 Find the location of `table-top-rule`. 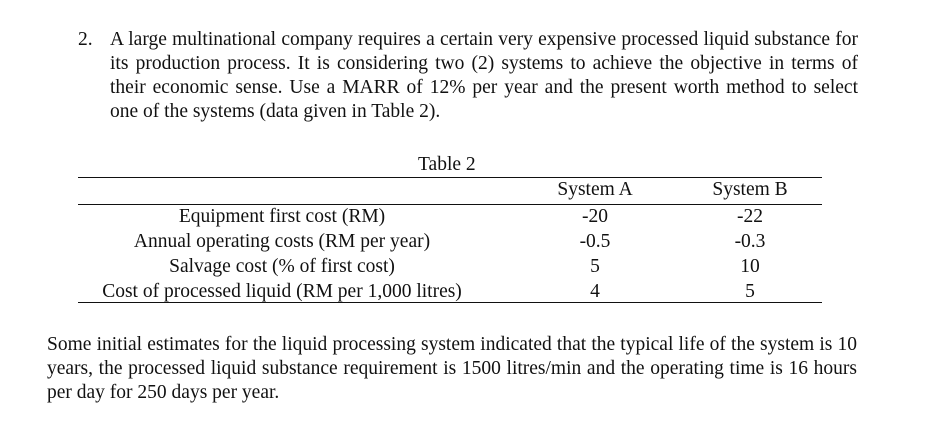

table-top-rule is located at coordinates (450, 177).